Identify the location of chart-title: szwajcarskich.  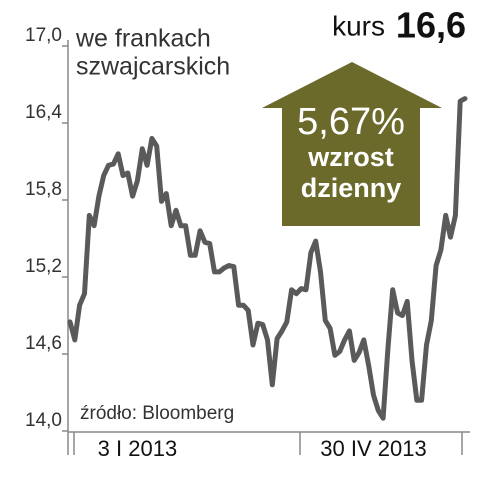
(153, 67).